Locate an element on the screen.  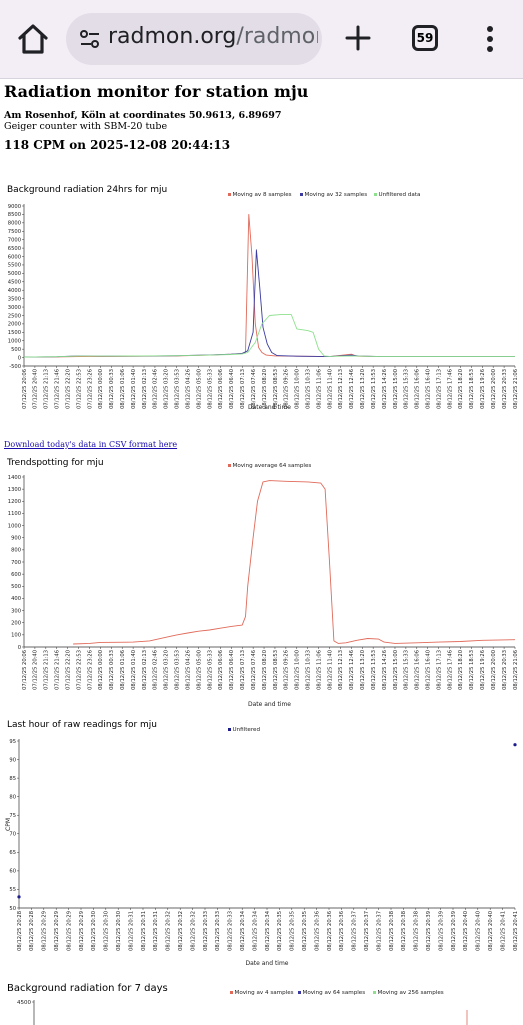
site-settings-icon is located at coordinates (90, 39).